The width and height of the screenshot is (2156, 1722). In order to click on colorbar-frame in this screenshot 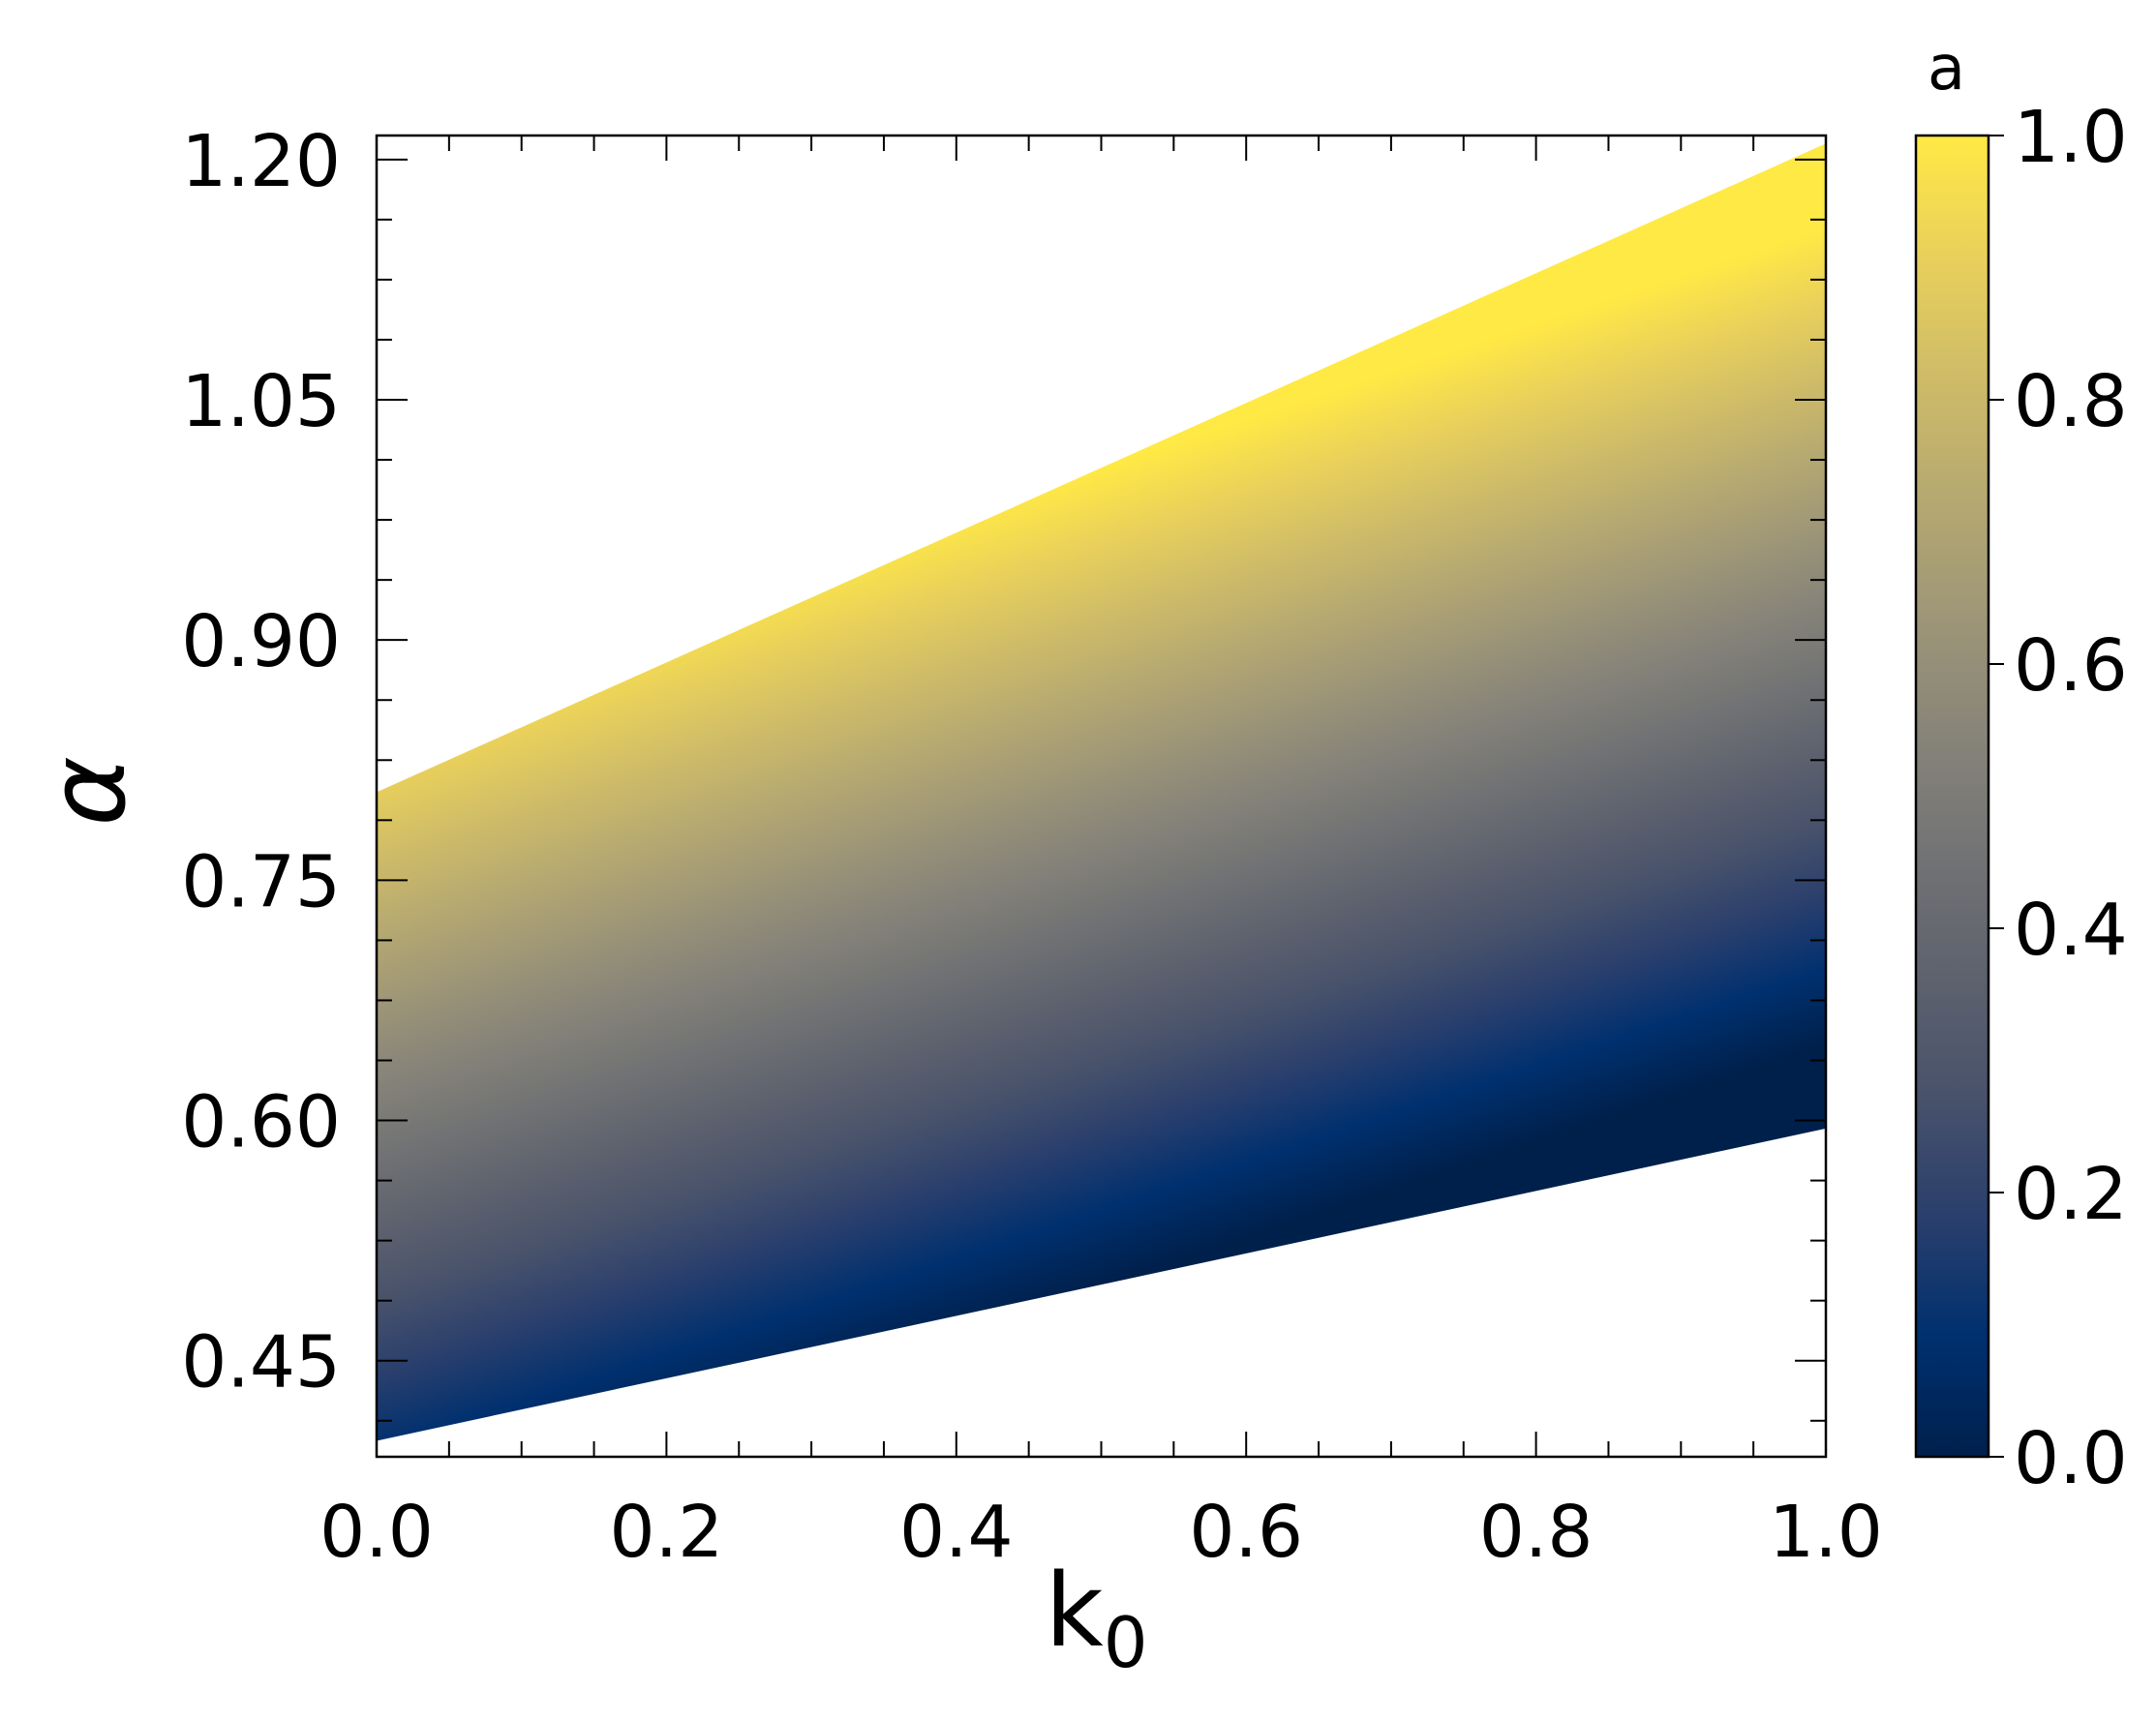, I will do `click(1952, 797)`.